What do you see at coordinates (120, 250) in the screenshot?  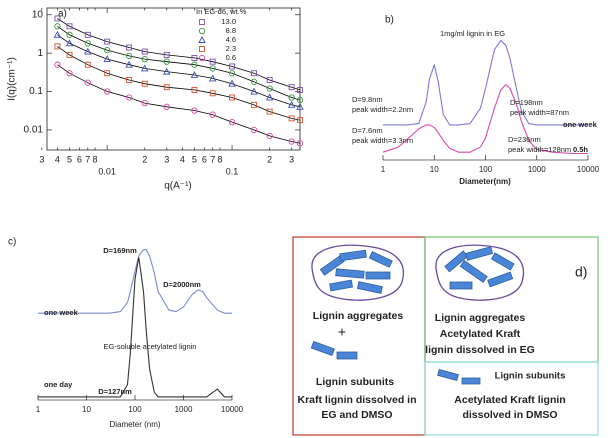 I see `annotation: D=169nm` at bounding box center [120, 250].